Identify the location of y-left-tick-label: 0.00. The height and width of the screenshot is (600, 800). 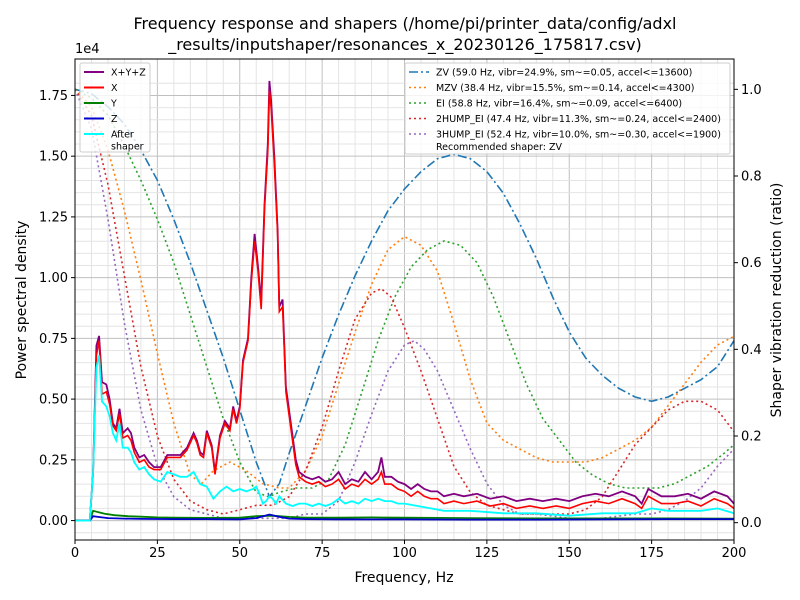
(53, 521).